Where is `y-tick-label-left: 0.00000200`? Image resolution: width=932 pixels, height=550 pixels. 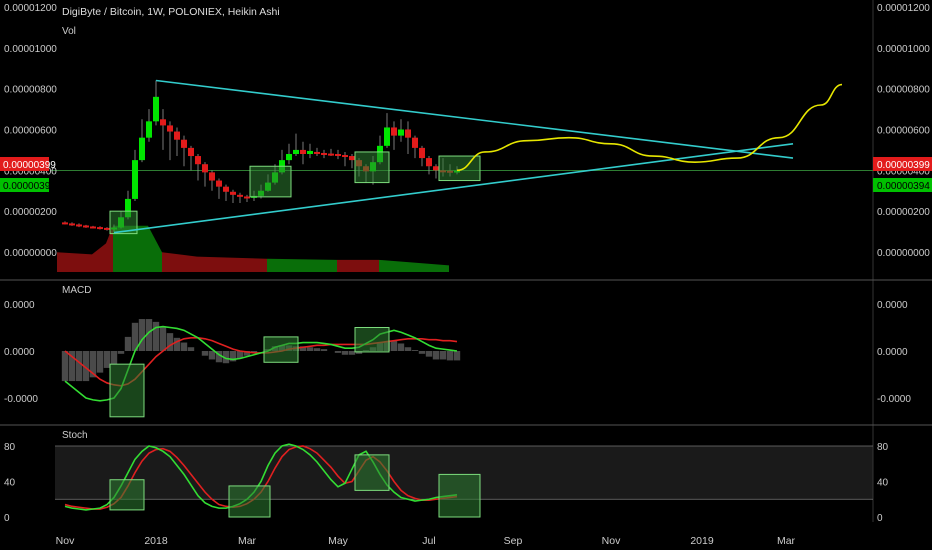
y-tick-label-left: 0.00000200 is located at coordinates (30, 212).